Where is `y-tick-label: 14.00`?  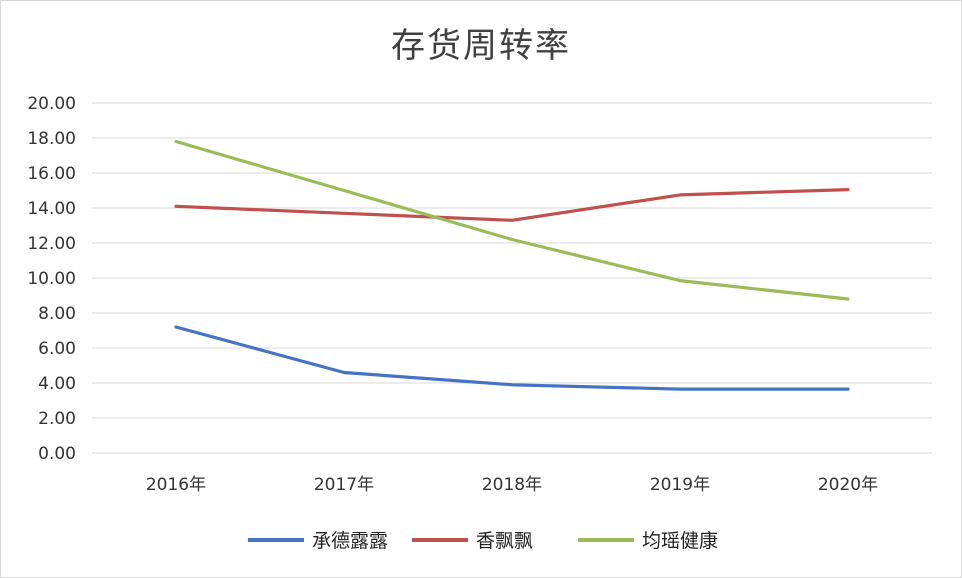 y-tick-label: 14.00 is located at coordinates (51, 209).